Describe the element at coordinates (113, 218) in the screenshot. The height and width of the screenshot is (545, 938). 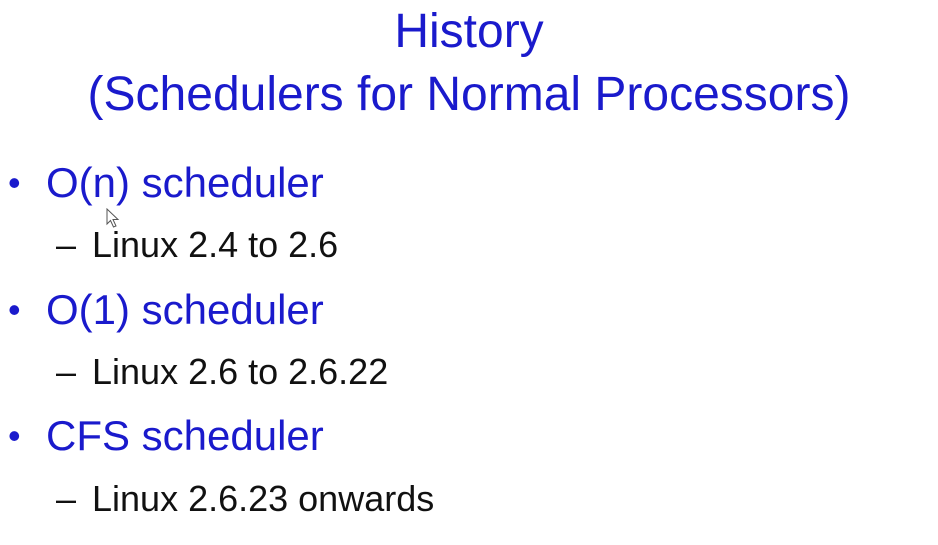
I see `mouse-pointer-icon` at that location.